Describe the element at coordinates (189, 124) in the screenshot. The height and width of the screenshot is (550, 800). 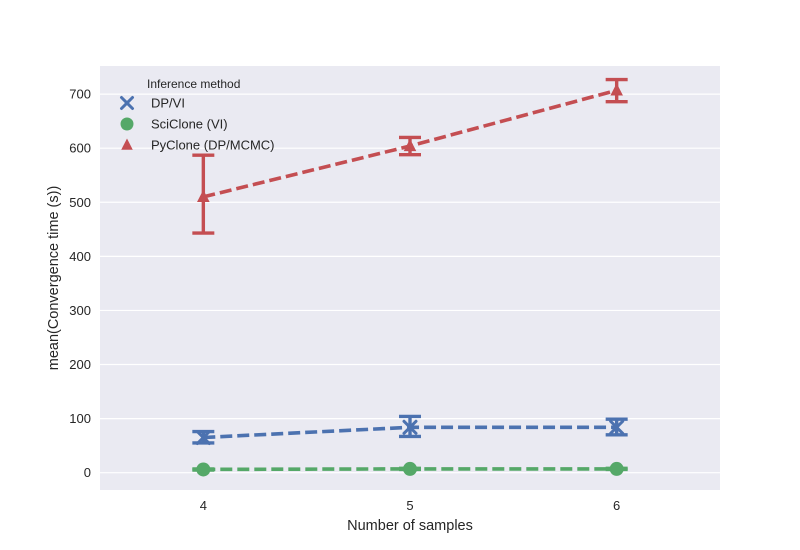
I see `legend-label: SciClone (VI)` at that location.